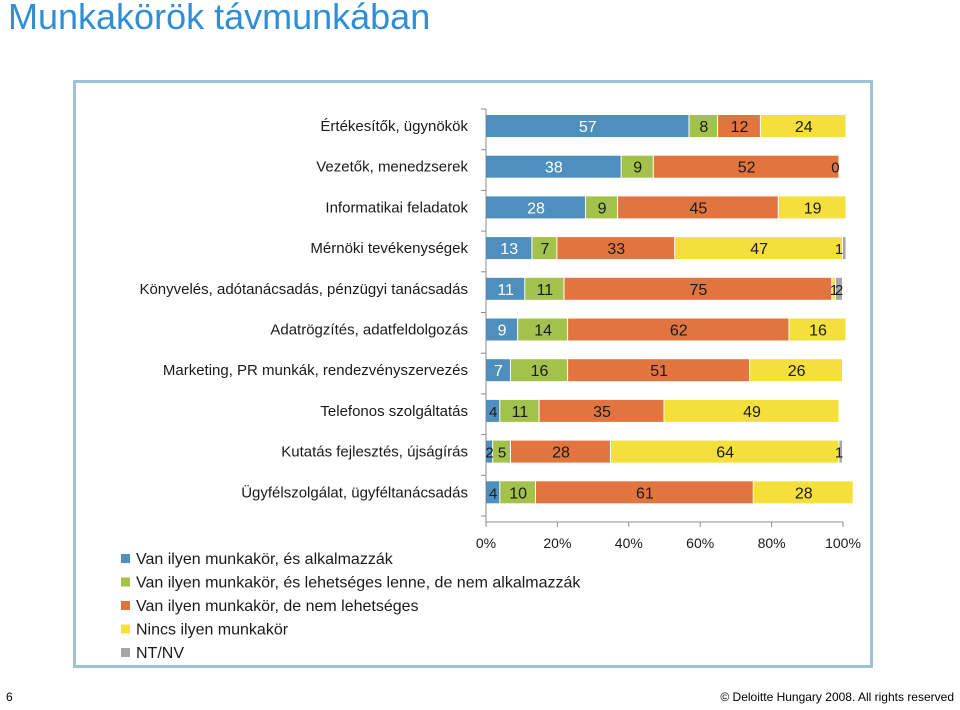 This screenshot has height=710, width=960. Describe the element at coordinates (804, 127) in the screenshot. I see `data-label: 24` at that location.